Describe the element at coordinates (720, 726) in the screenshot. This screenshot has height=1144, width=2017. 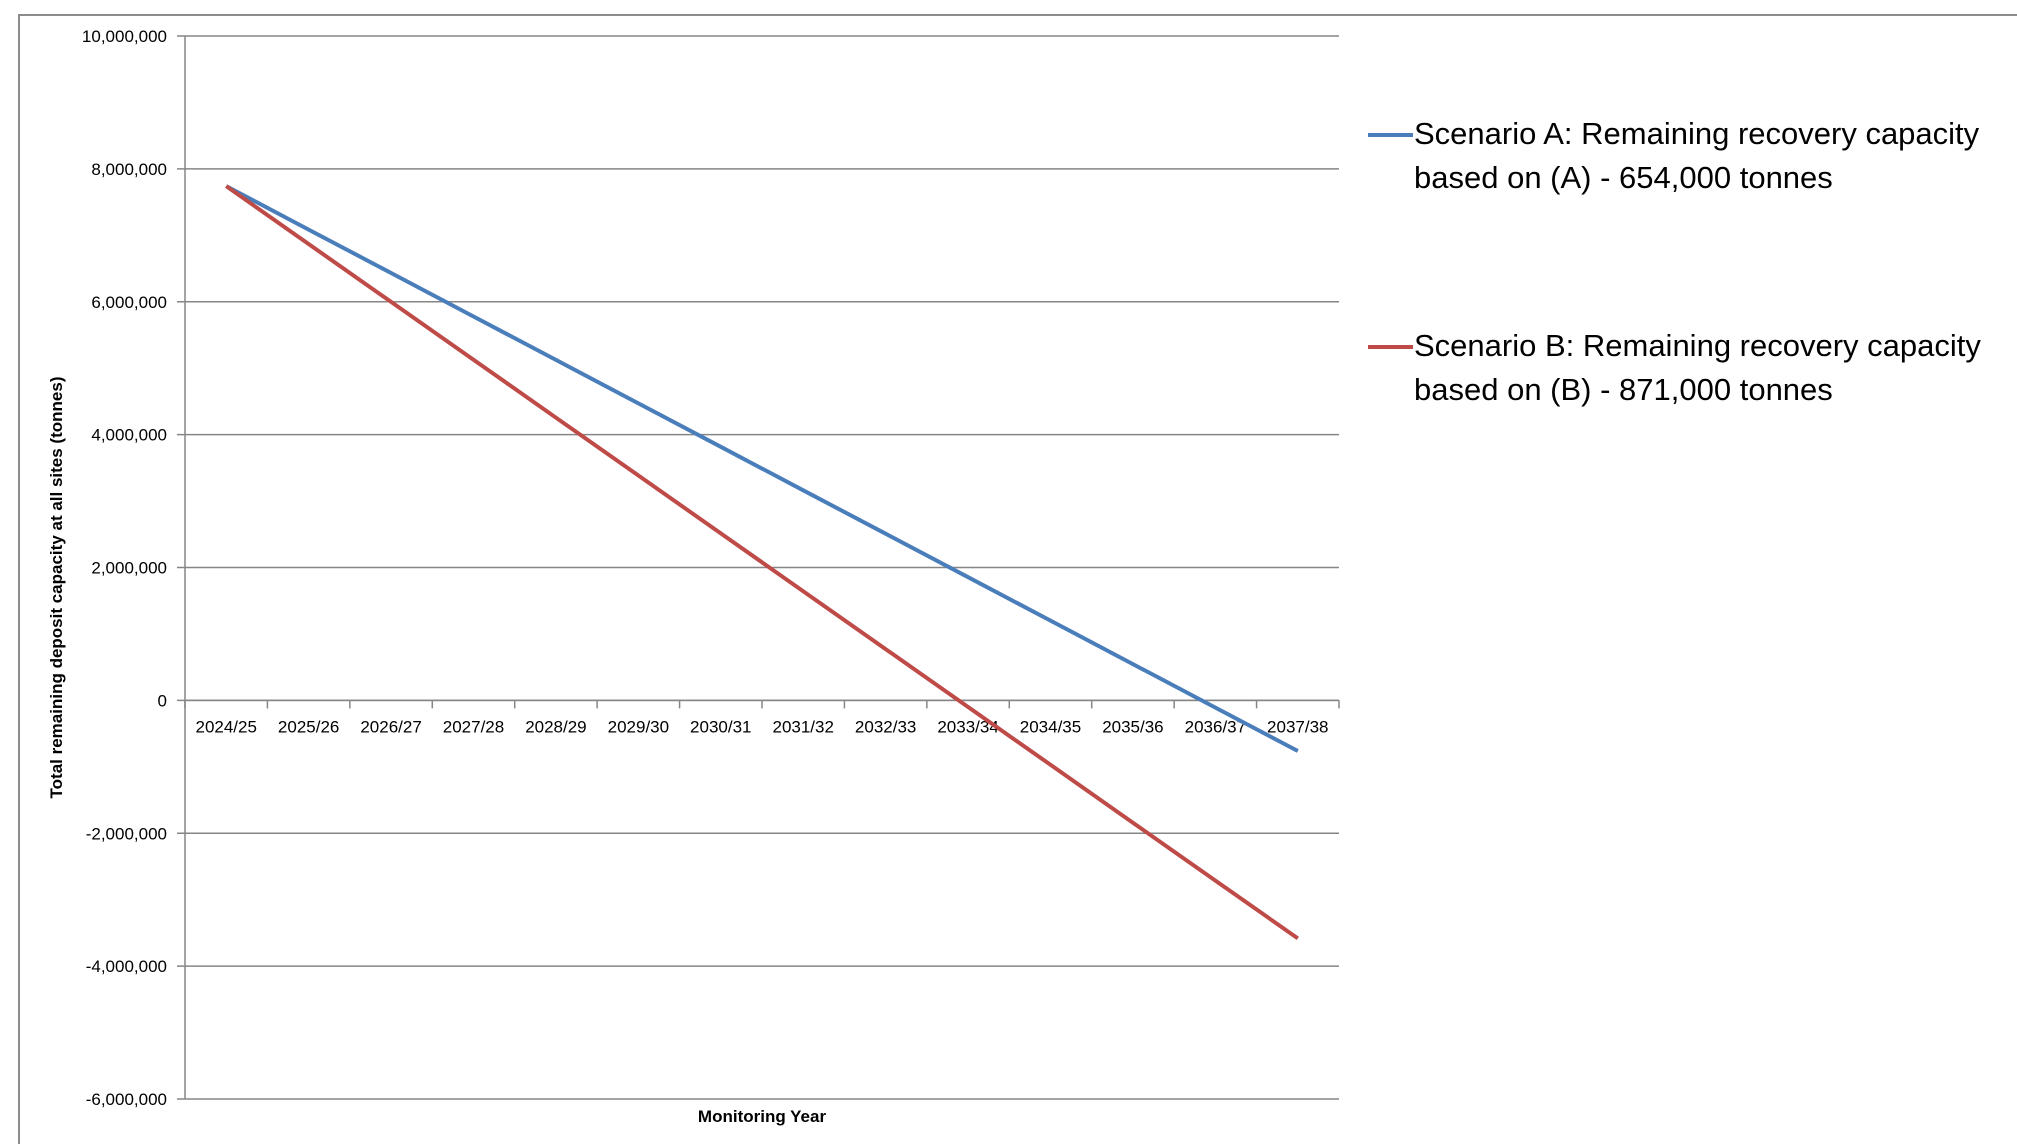
I see `x-tick-label: 2030/31` at that location.